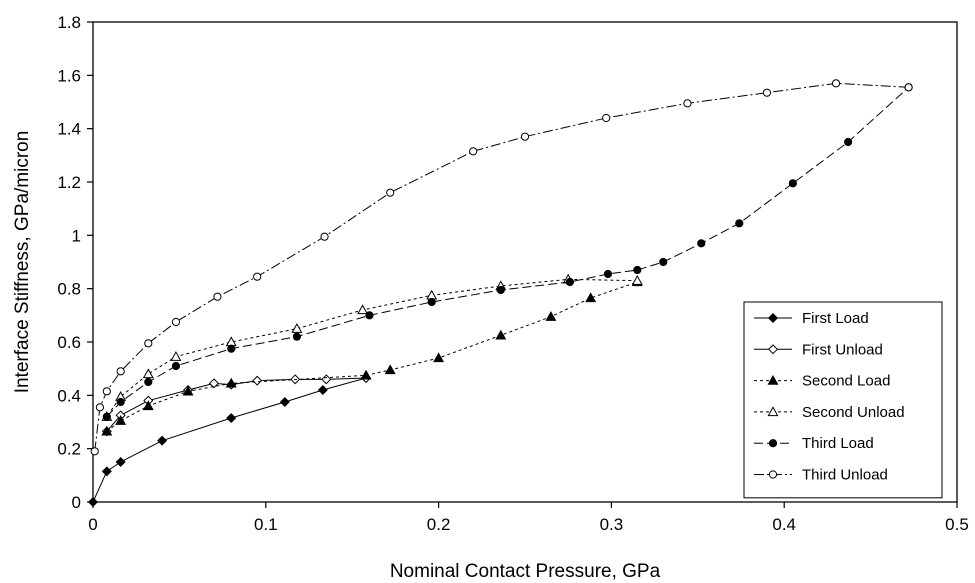 The height and width of the screenshot is (583, 975). What do you see at coordinates (69, 395) in the screenshot?
I see `y-tick-label: 0.4` at bounding box center [69, 395].